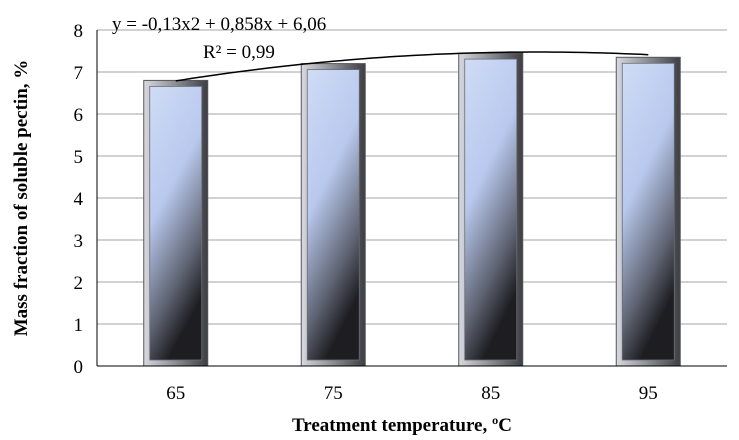 The width and height of the screenshot is (739, 440). What do you see at coordinates (79, 325) in the screenshot?
I see `y-tick-label: 1` at bounding box center [79, 325].